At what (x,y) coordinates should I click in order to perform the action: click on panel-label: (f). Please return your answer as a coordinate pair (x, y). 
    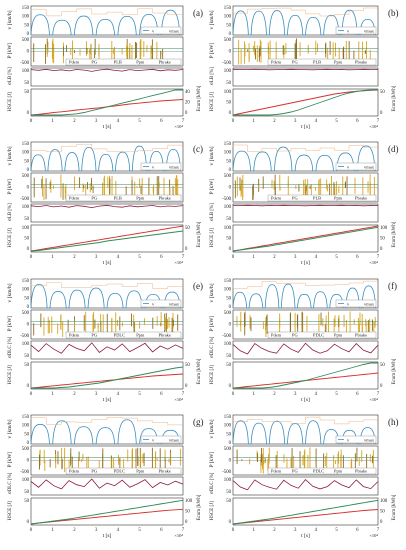
    Looking at the image, I should click on (392, 286).